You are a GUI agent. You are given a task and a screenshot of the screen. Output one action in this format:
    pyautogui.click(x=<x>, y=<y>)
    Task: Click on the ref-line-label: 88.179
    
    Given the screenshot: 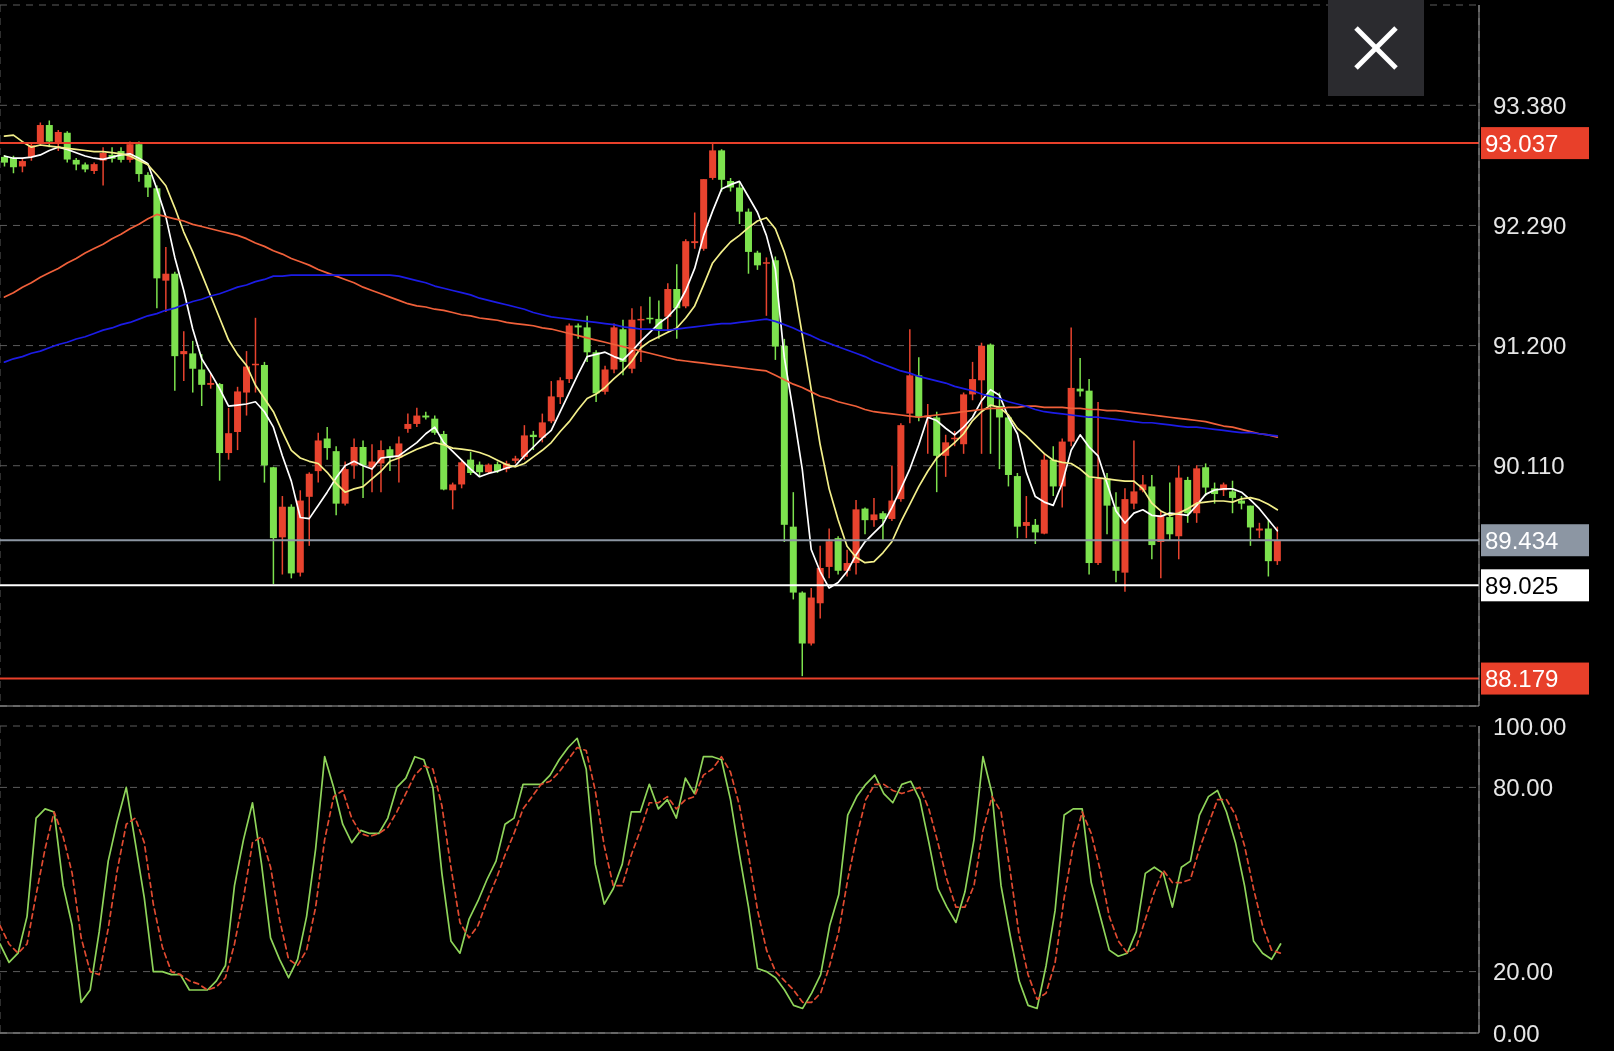 What is the action you would take?
    pyautogui.click(x=1522, y=679)
    